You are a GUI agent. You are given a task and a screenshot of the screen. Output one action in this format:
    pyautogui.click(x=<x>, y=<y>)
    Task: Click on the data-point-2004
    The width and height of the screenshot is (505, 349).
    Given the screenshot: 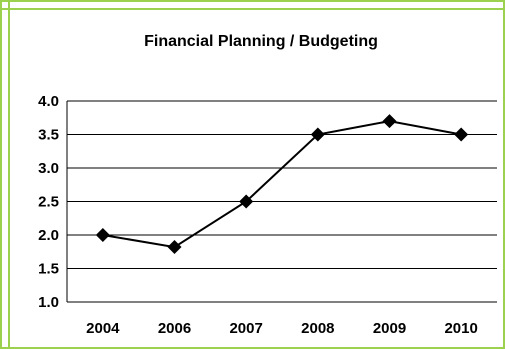 What is the action you would take?
    pyautogui.click(x=102, y=235)
    